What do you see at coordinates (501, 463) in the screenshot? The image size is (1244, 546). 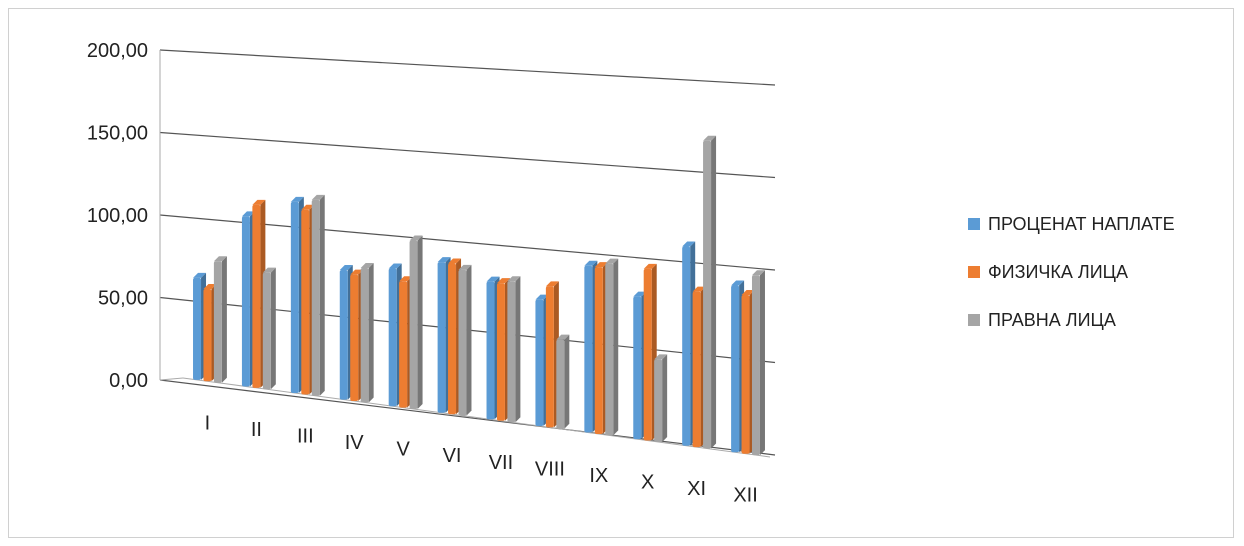 I see `x-tick-label: VII` at bounding box center [501, 463].